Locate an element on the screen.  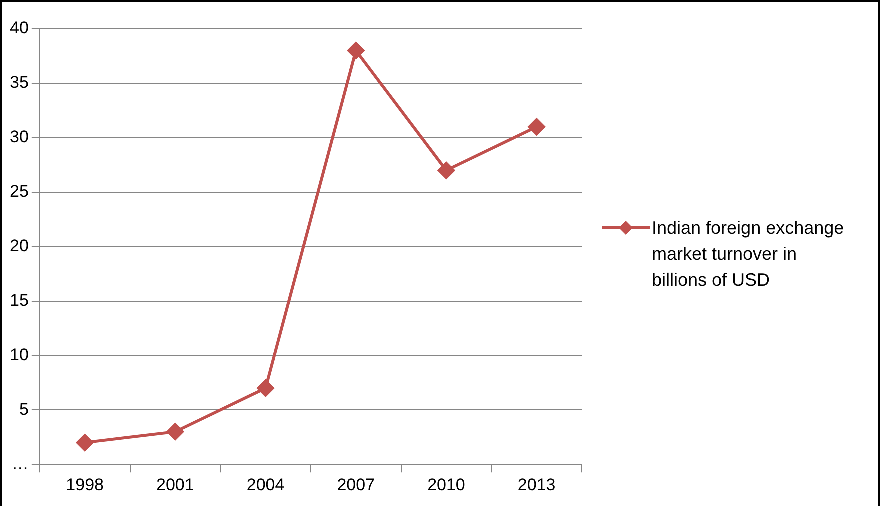
y-tick-label: 40 is located at coordinates (19, 28).